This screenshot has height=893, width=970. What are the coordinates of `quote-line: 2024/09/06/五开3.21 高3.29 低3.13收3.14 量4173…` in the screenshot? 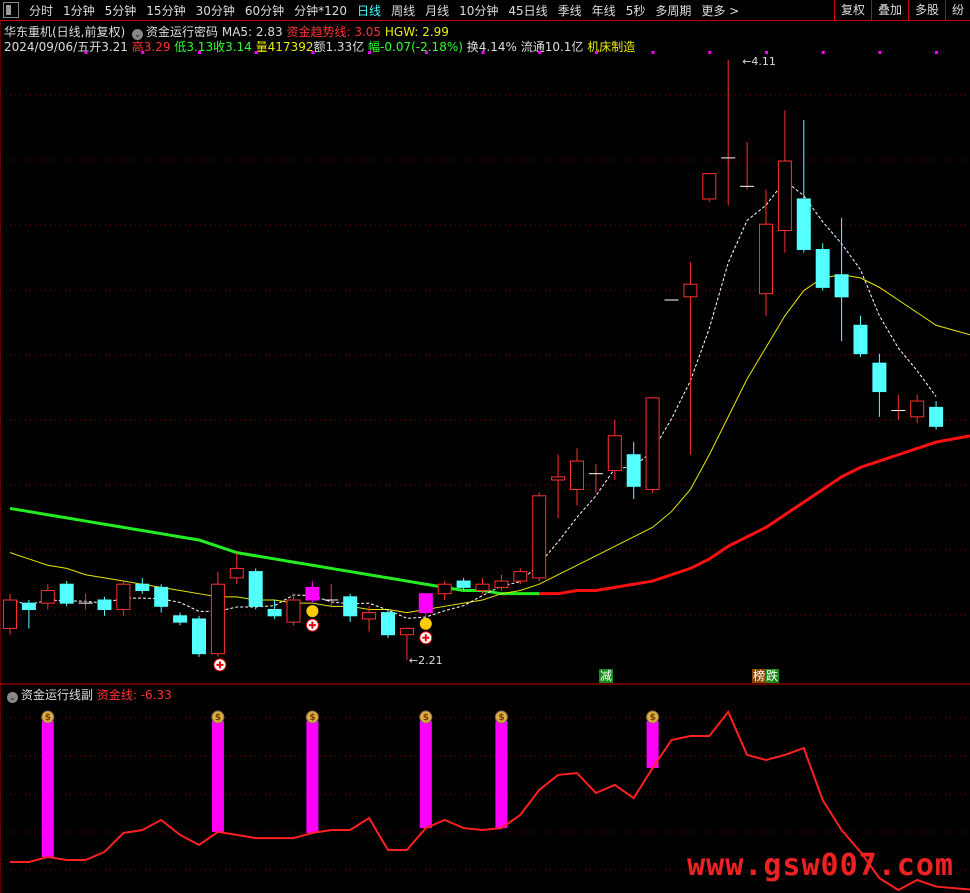 It's located at (319, 46).